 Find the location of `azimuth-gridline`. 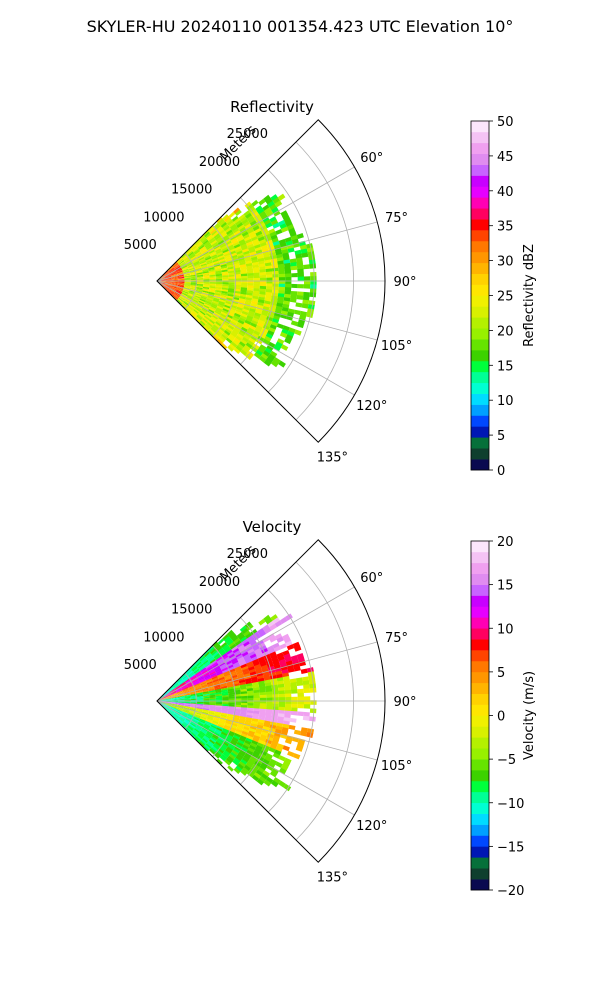

azimuth-gridline is located at coordinates (255, 758).